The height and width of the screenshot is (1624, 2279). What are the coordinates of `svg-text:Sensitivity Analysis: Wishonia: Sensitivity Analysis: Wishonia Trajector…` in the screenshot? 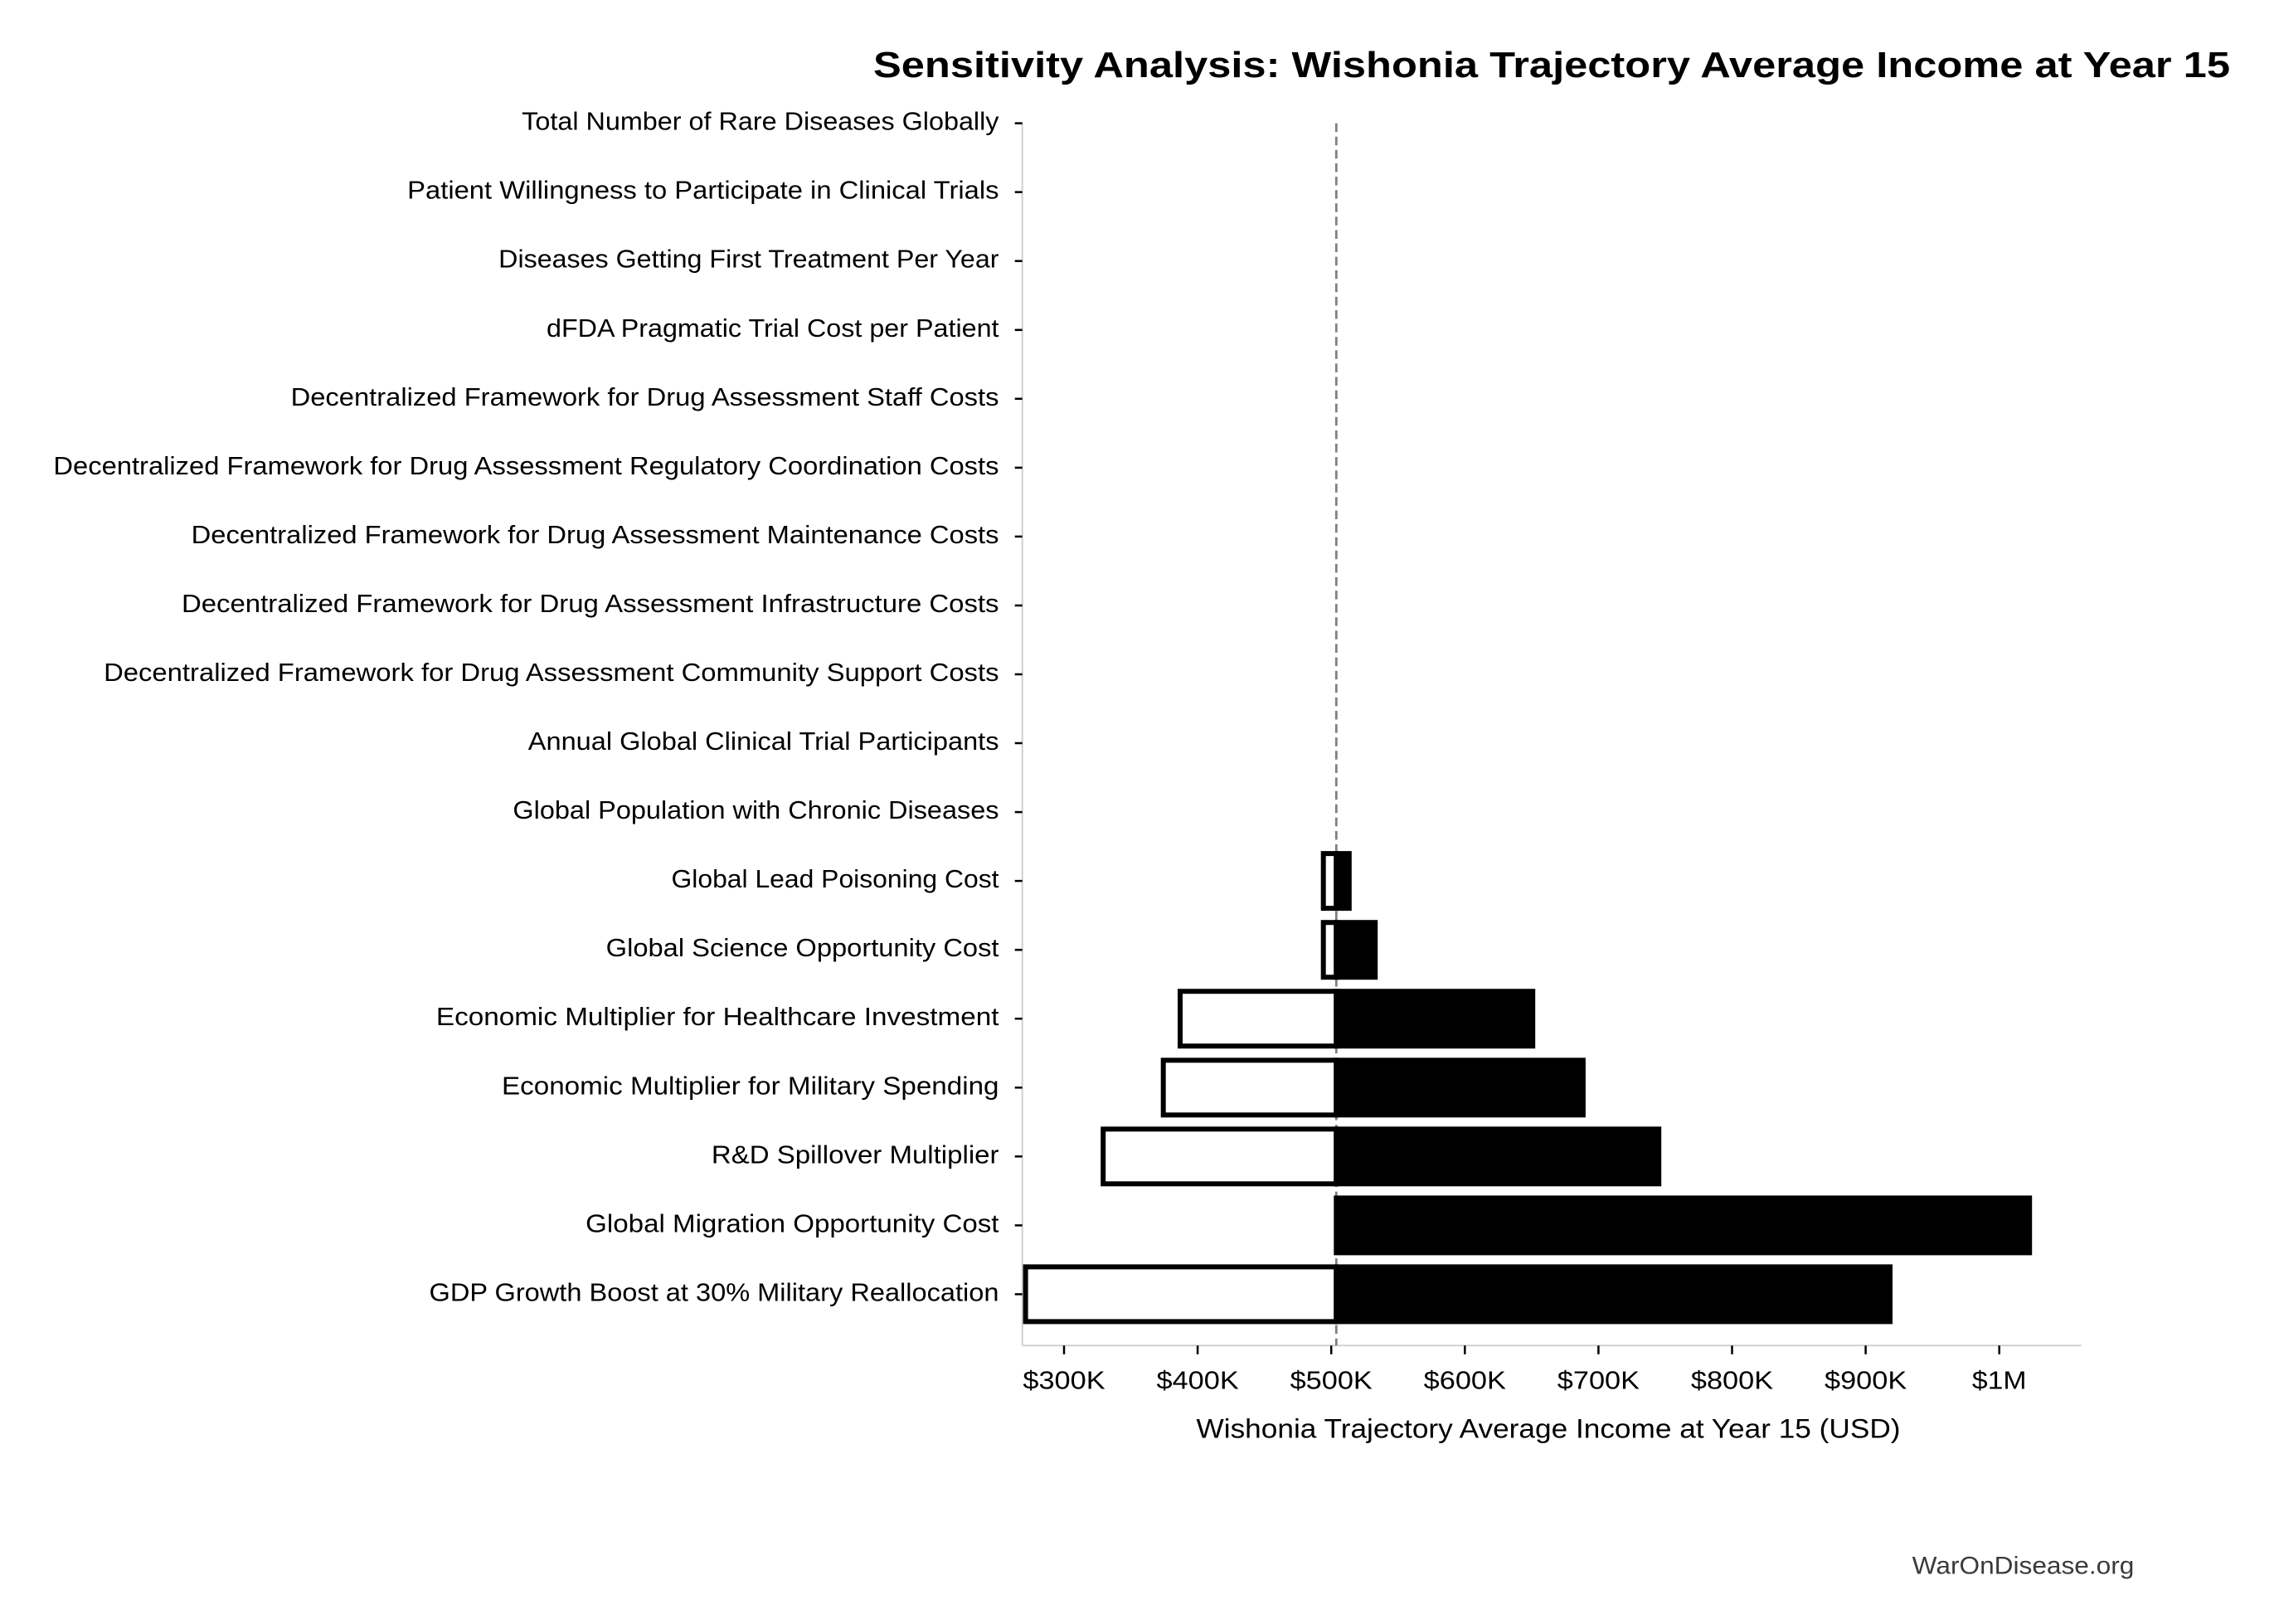 It's located at (1551, 65).